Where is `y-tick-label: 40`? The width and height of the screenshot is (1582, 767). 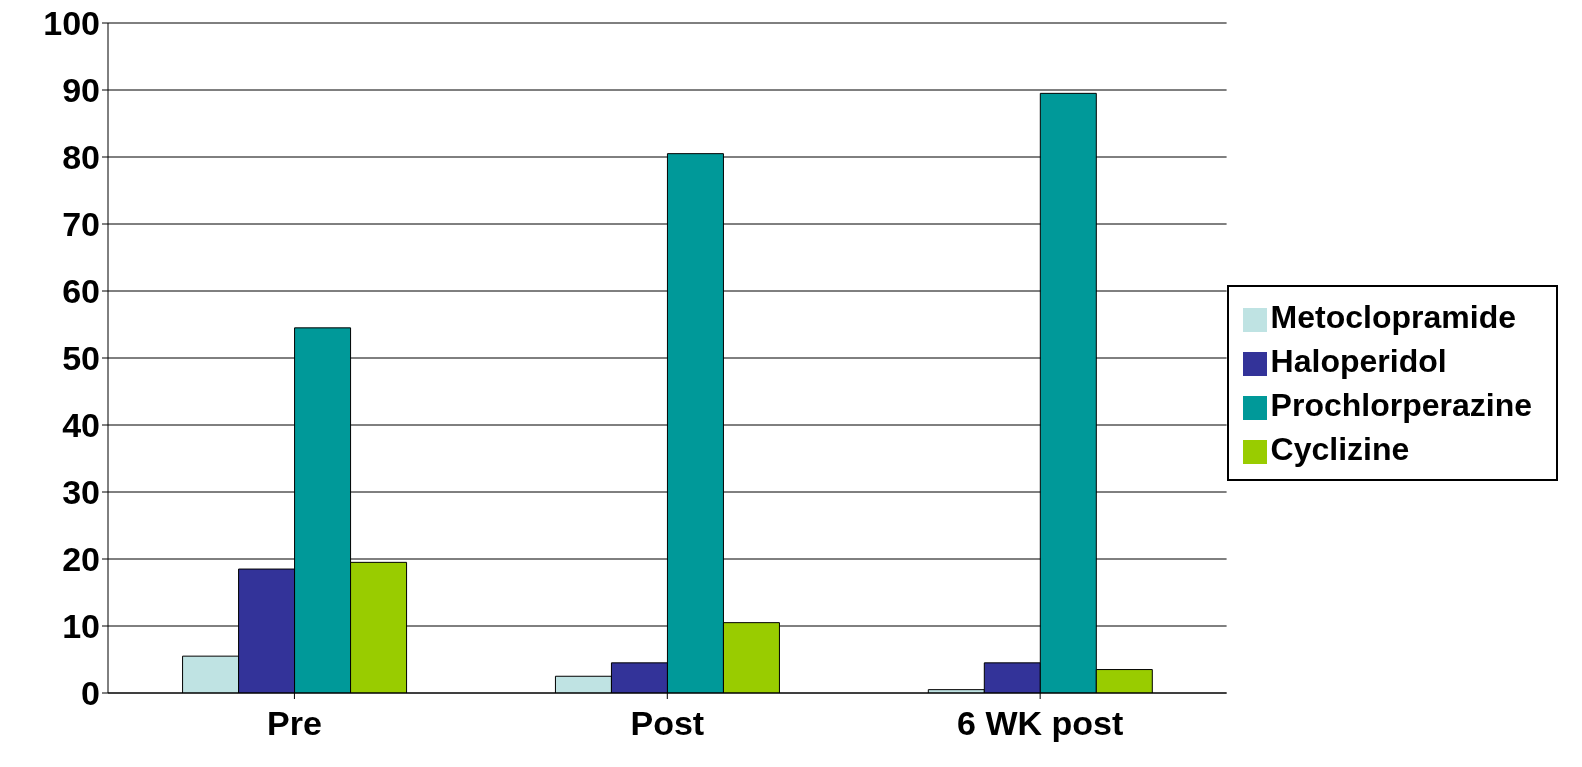 y-tick-label: 40 is located at coordinates (81, 425).